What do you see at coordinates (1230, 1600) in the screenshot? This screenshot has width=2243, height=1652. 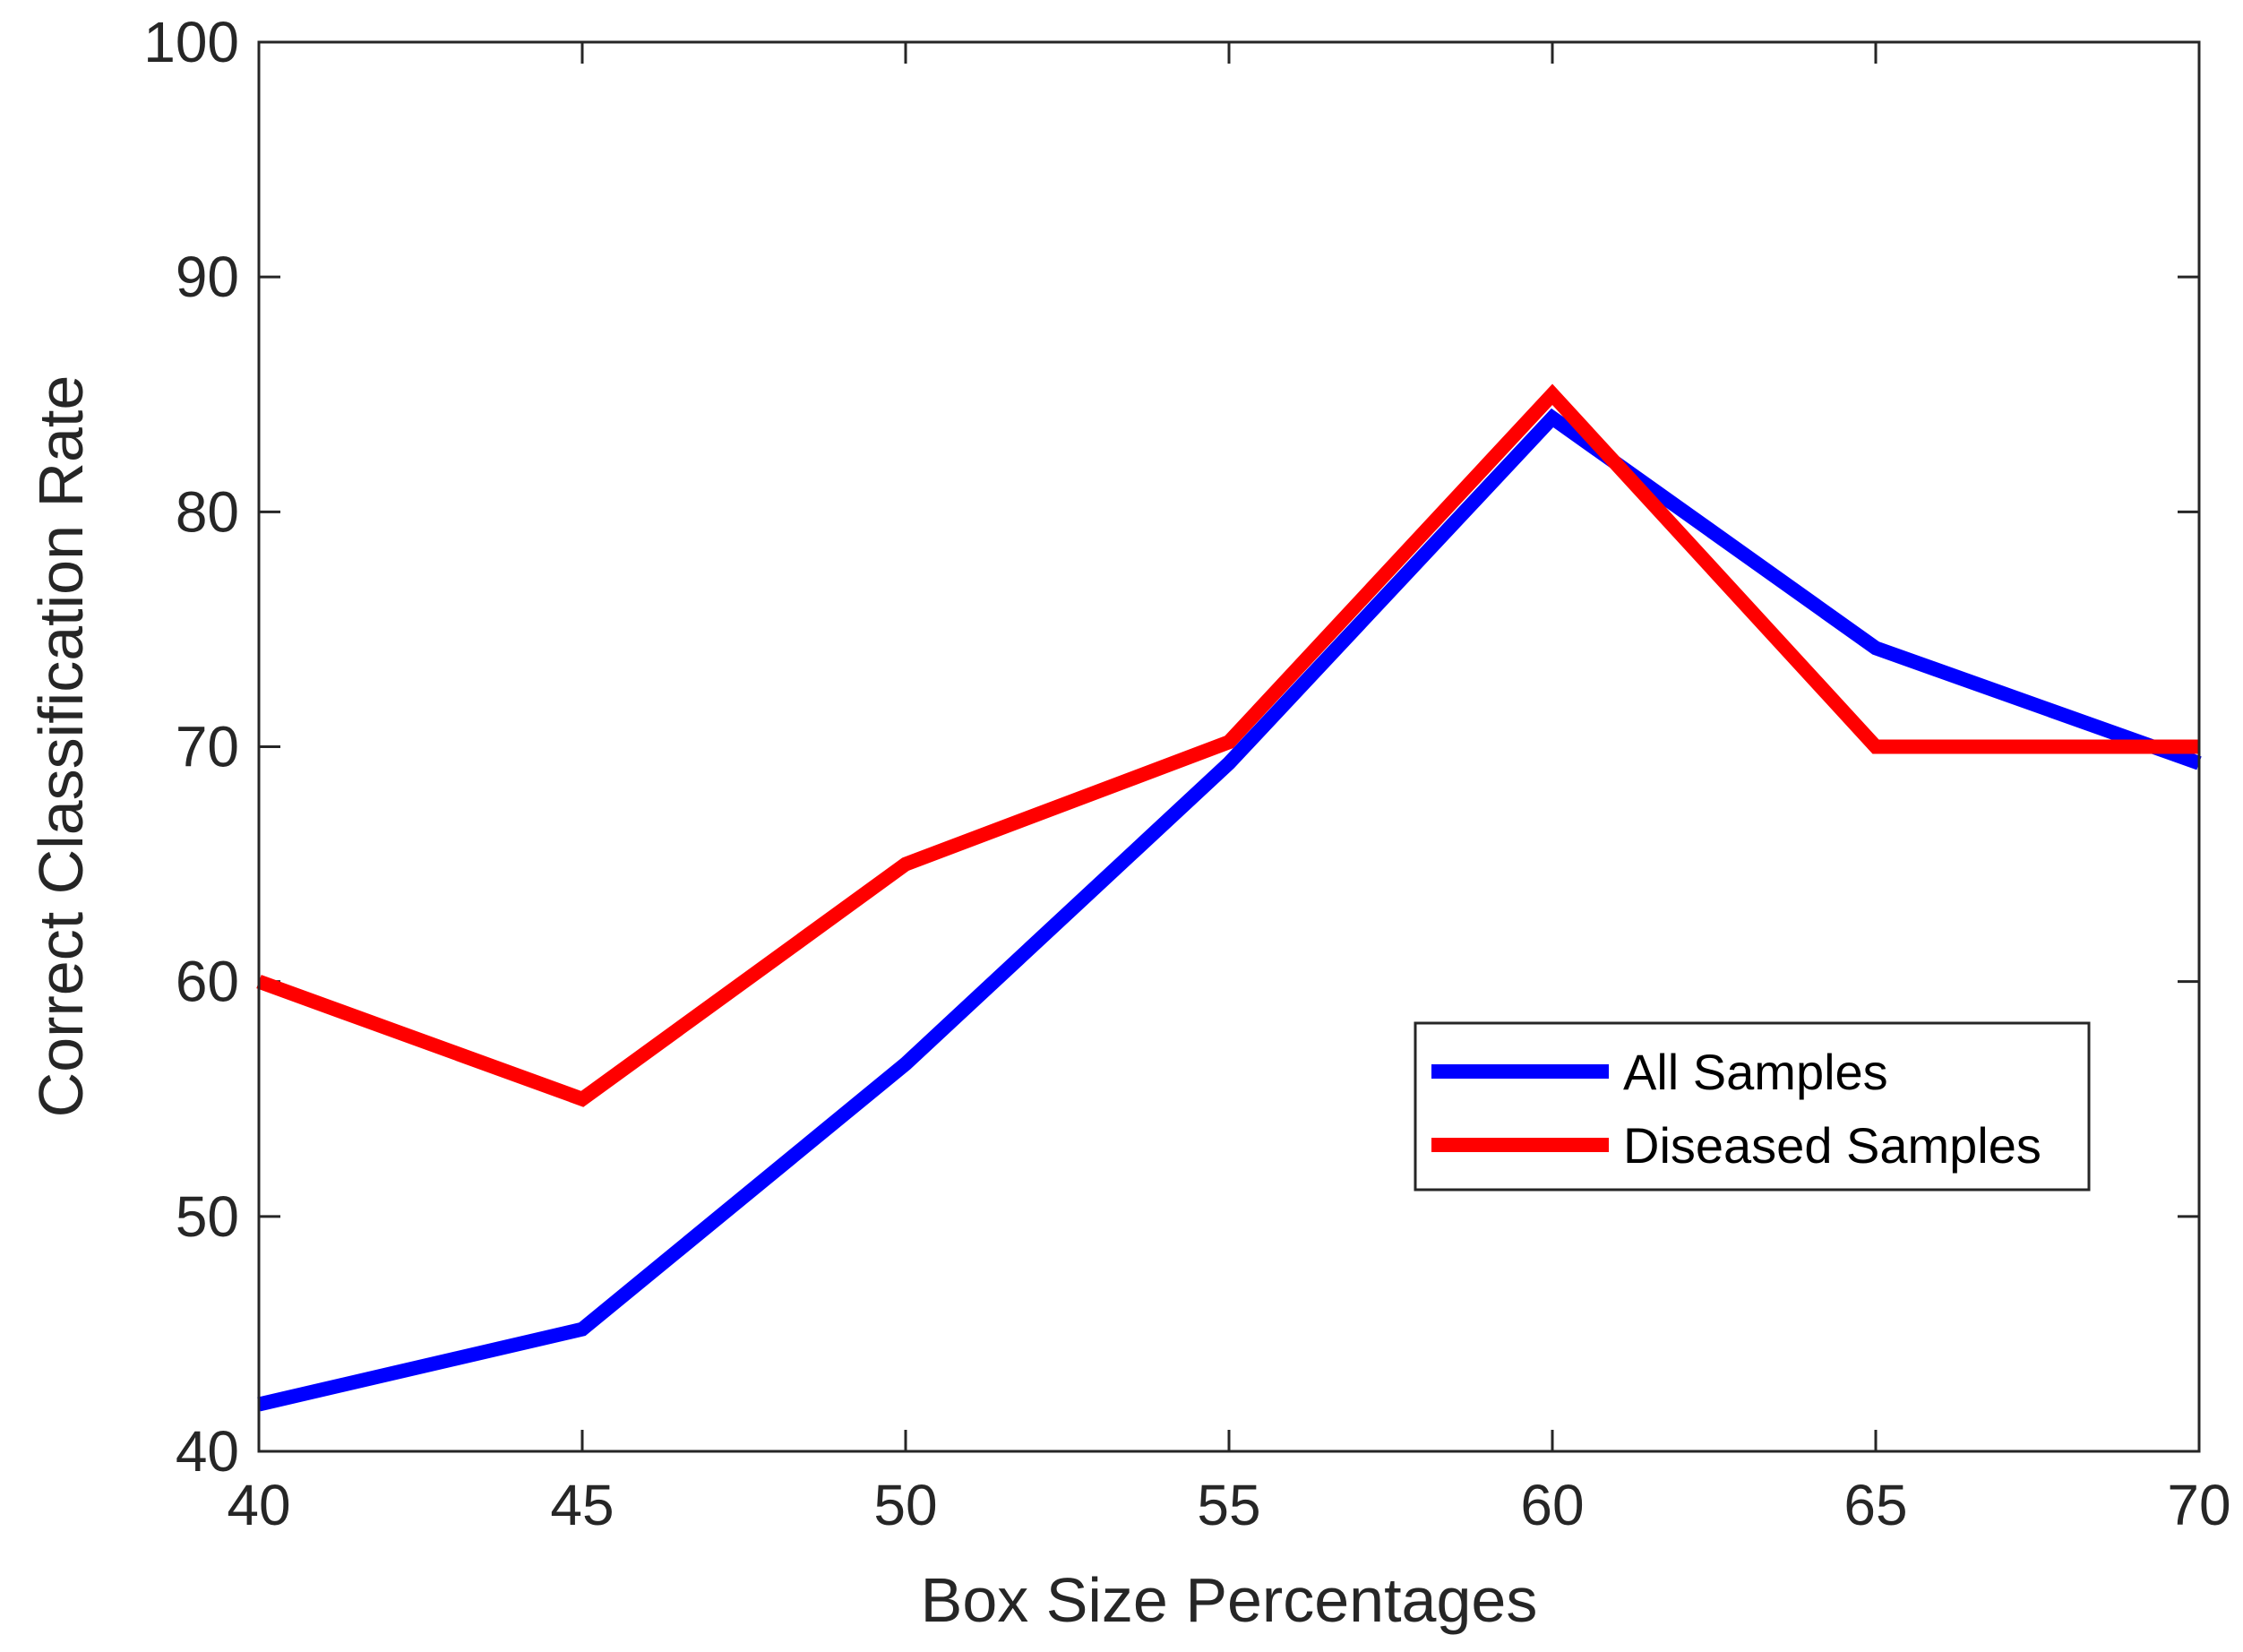 I see `x-axis-label: Box Size Percentages` at bounding box center [1230, 1600].